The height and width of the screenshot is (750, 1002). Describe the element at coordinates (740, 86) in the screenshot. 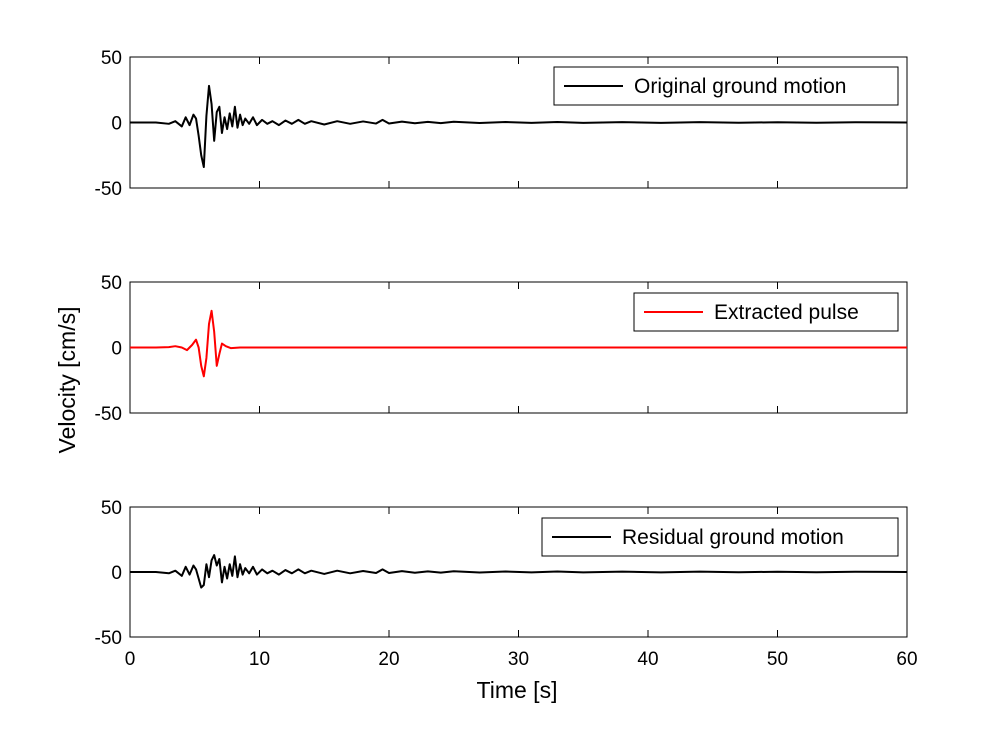

I see `legend-label: Original ground motion` at that location.